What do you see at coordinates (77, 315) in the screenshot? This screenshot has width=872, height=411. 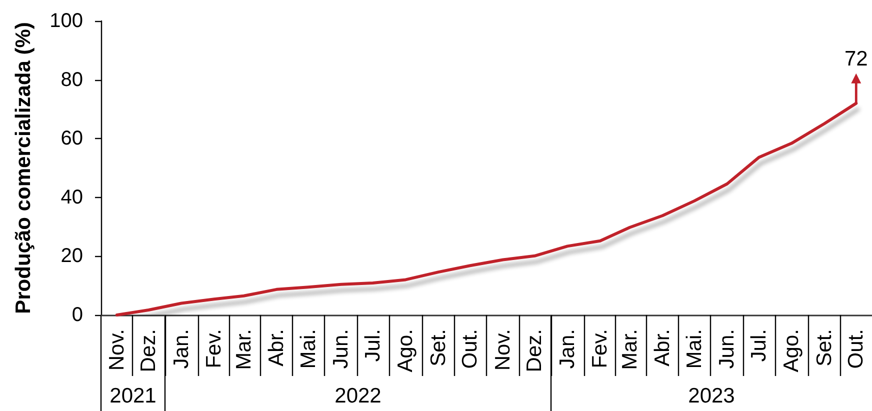 I see `y-tick-label: 0` at bounding box center [77, 315].